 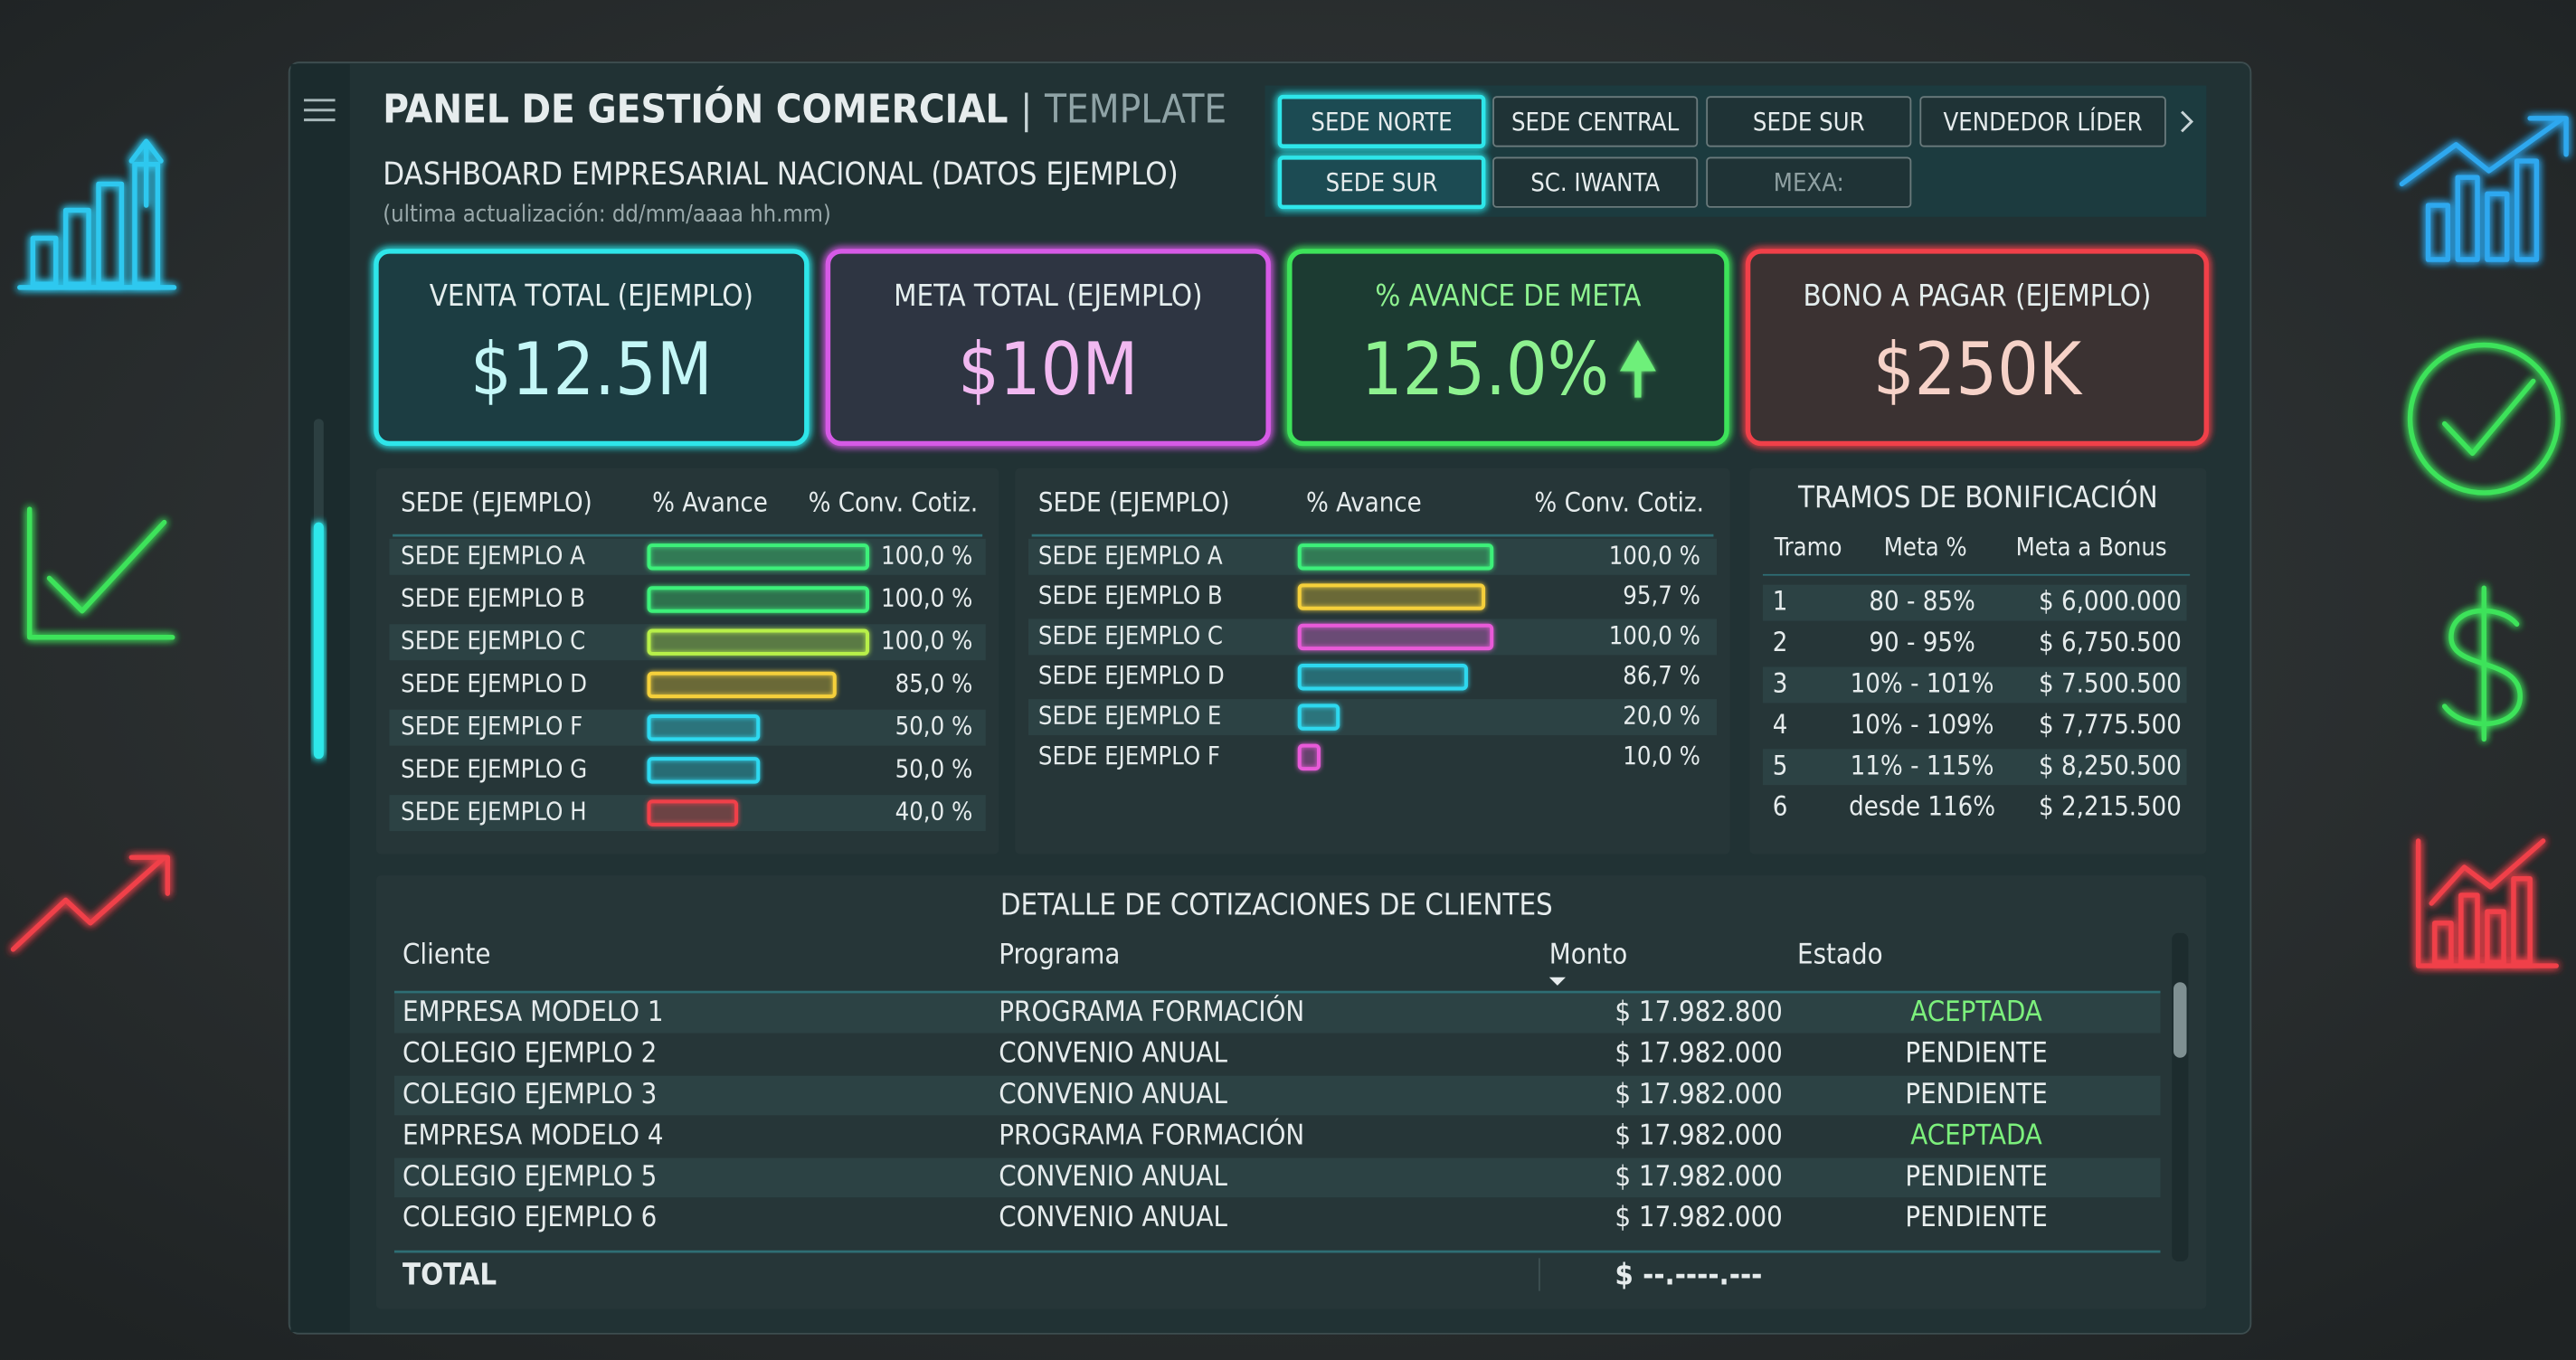 What do you see at coordinates (1780, 602) in the screenshot?
I see `tramo-number: 1` at bounding box center [1780, 602].